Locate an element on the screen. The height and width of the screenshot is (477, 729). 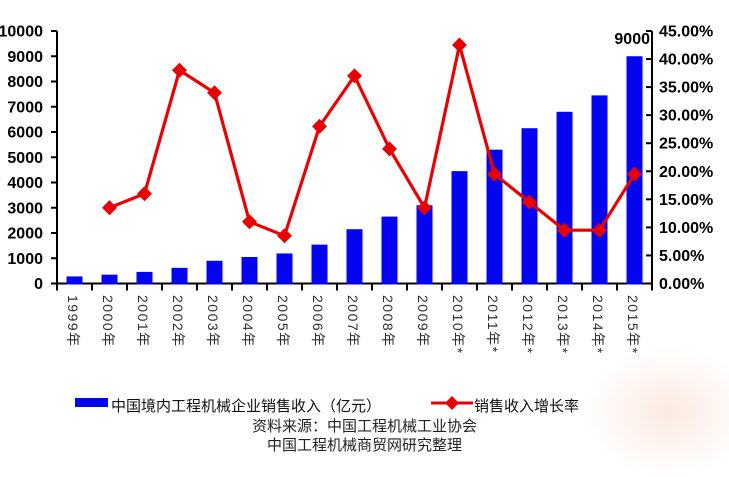
x-axis-label: 2004年 is located at coordinates (247, 321).